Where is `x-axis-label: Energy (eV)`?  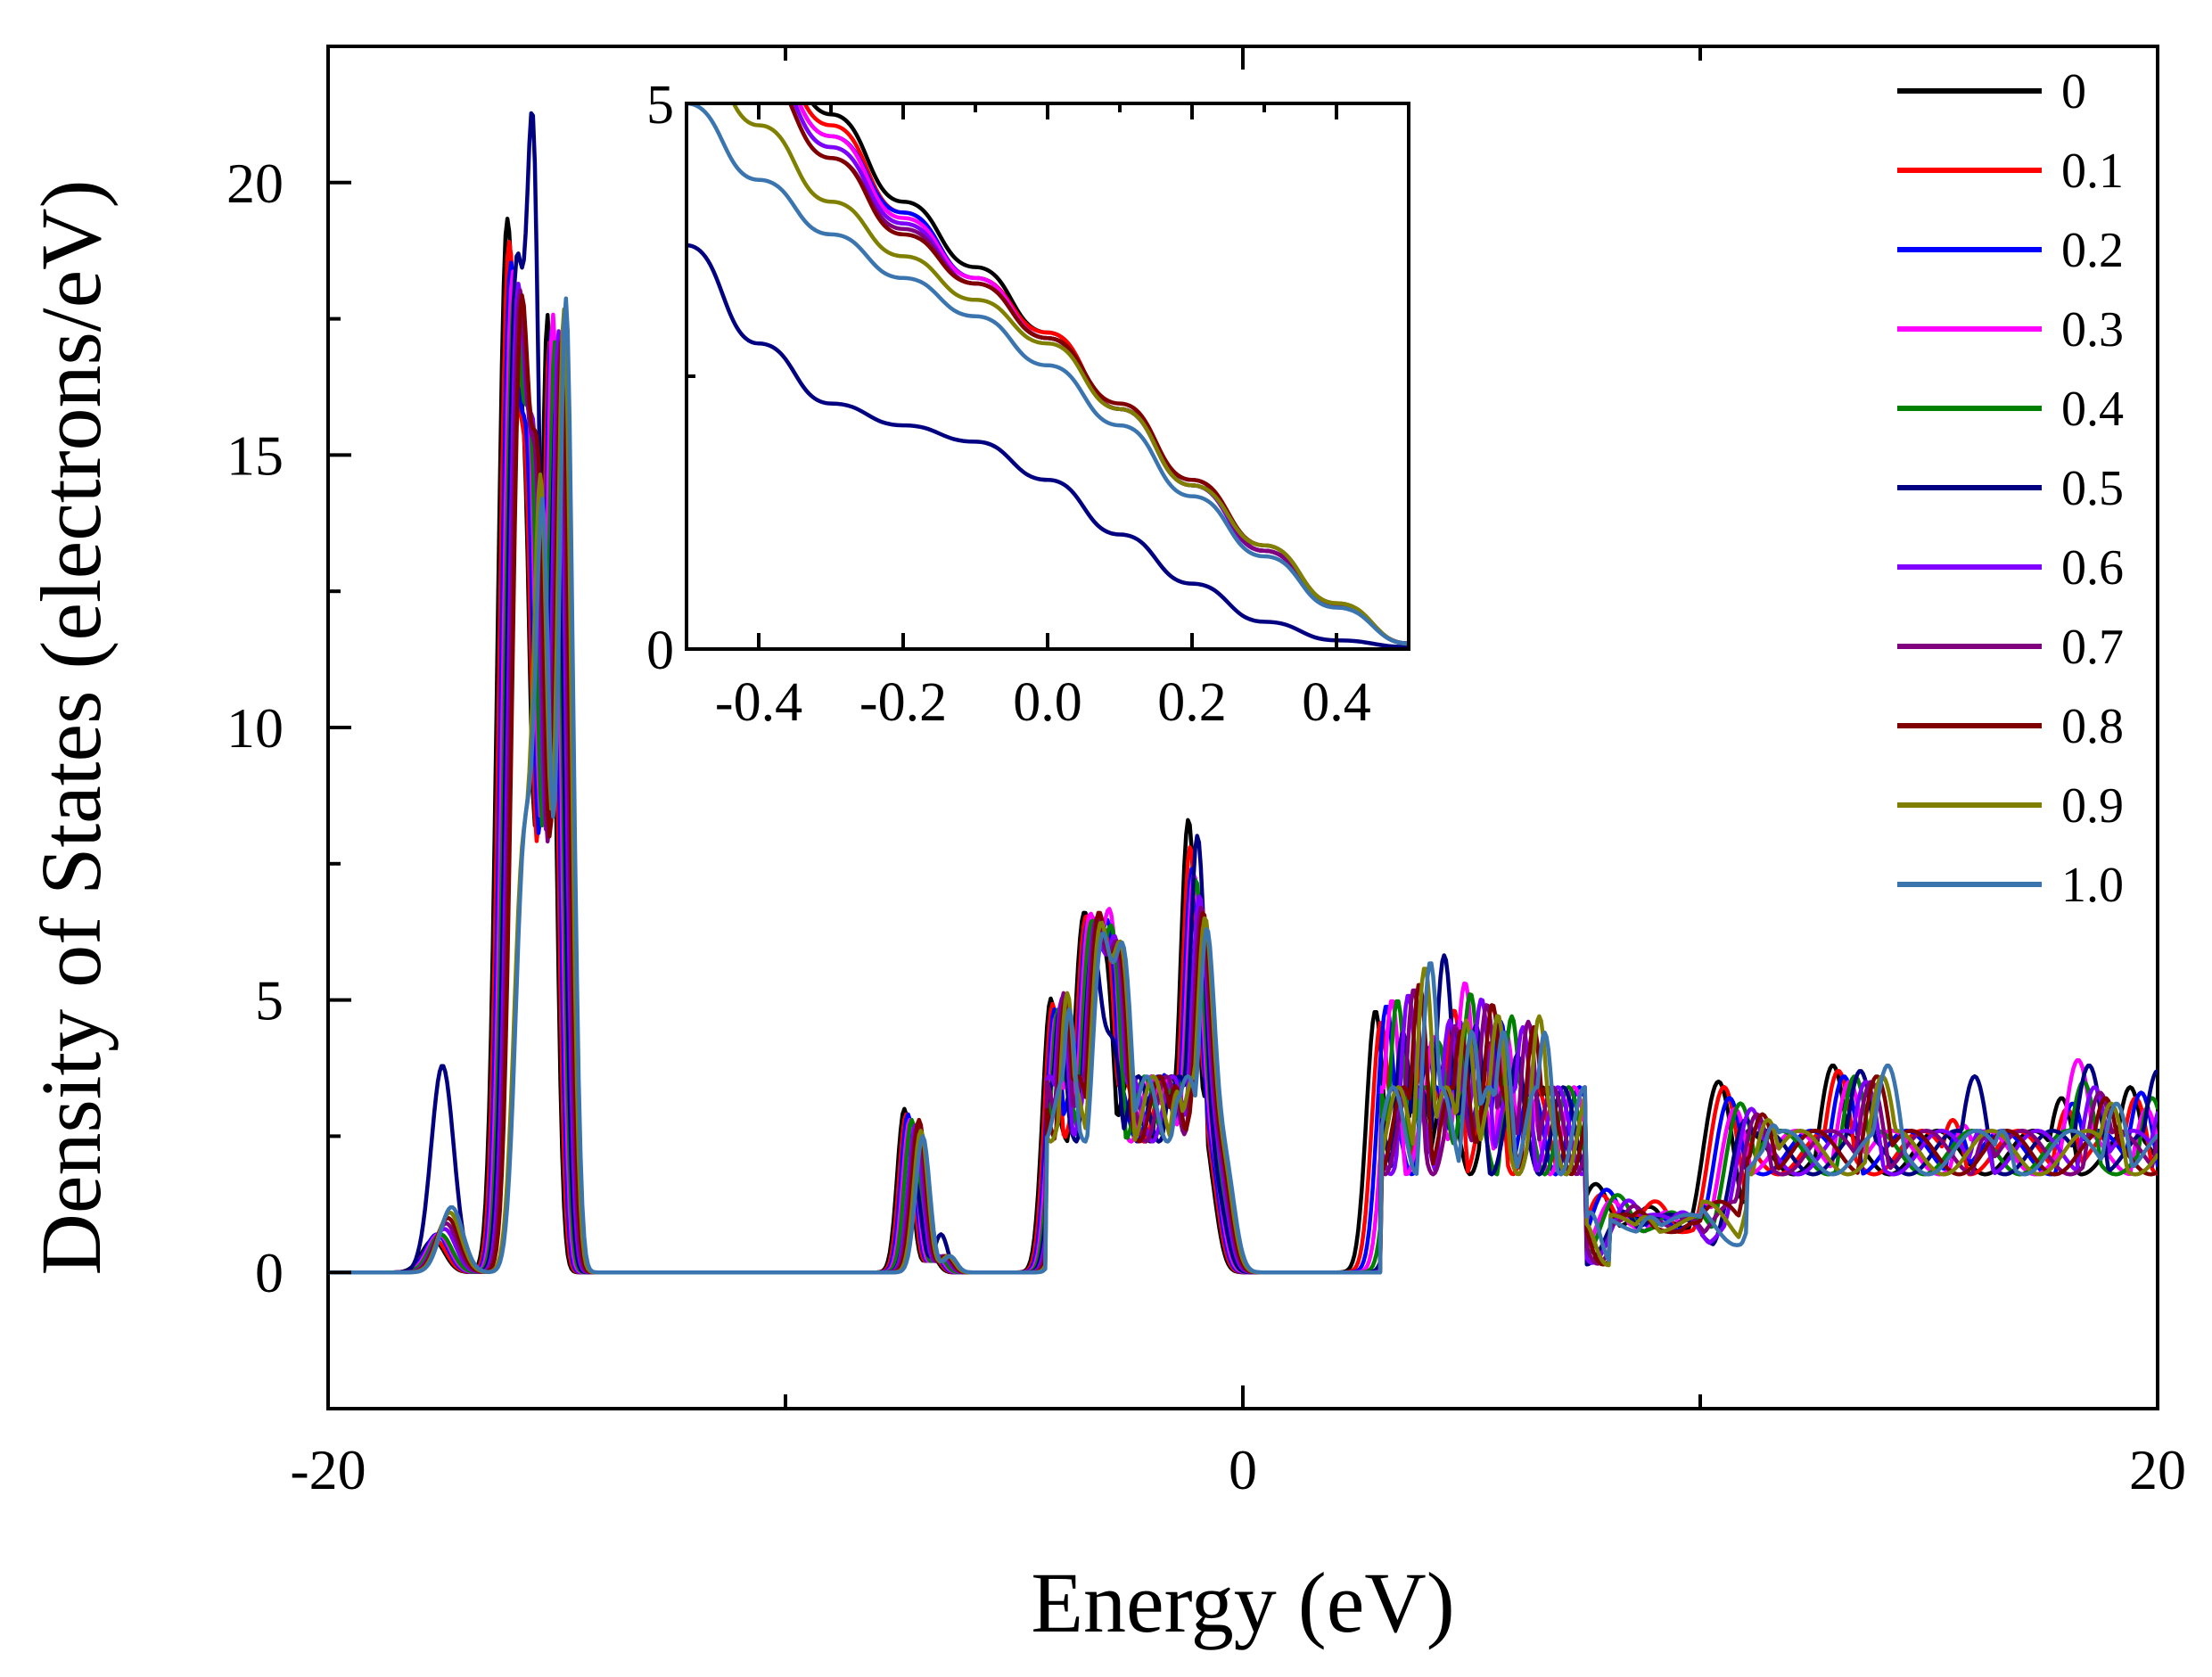 x-axis-label: Energy (eV) is located at coordinates (1242, 1602).